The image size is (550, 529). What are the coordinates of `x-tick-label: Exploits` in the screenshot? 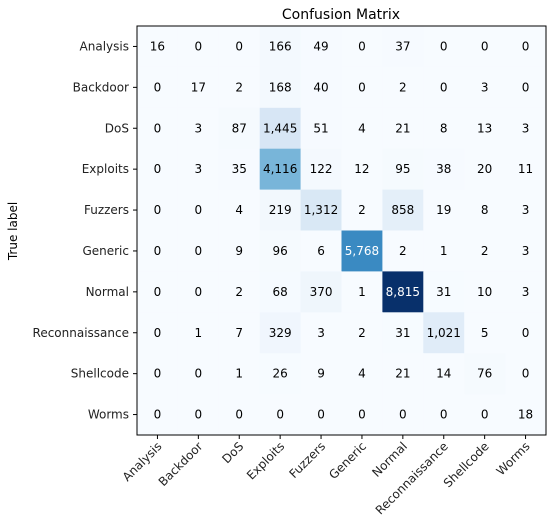 It's located at (265, 460).